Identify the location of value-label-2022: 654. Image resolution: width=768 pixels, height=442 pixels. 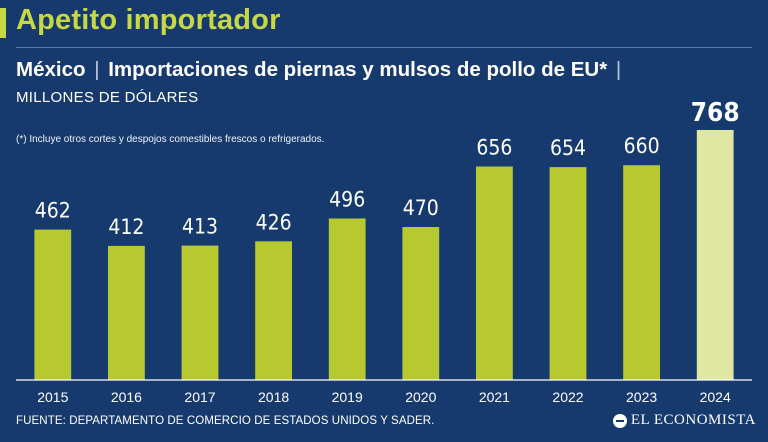
(568, 148).